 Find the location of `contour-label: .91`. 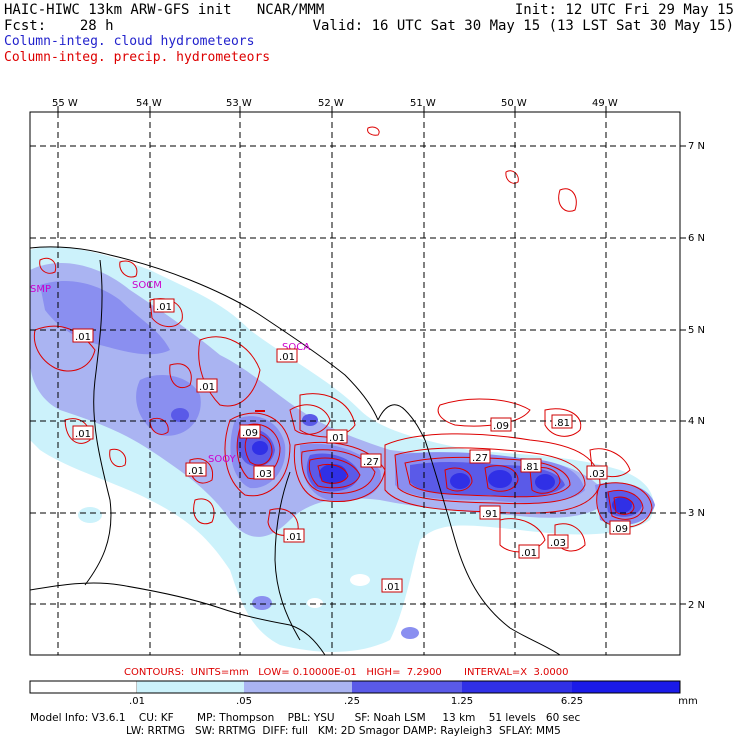

contour-label: .91 is located at coordinates (490, 514).